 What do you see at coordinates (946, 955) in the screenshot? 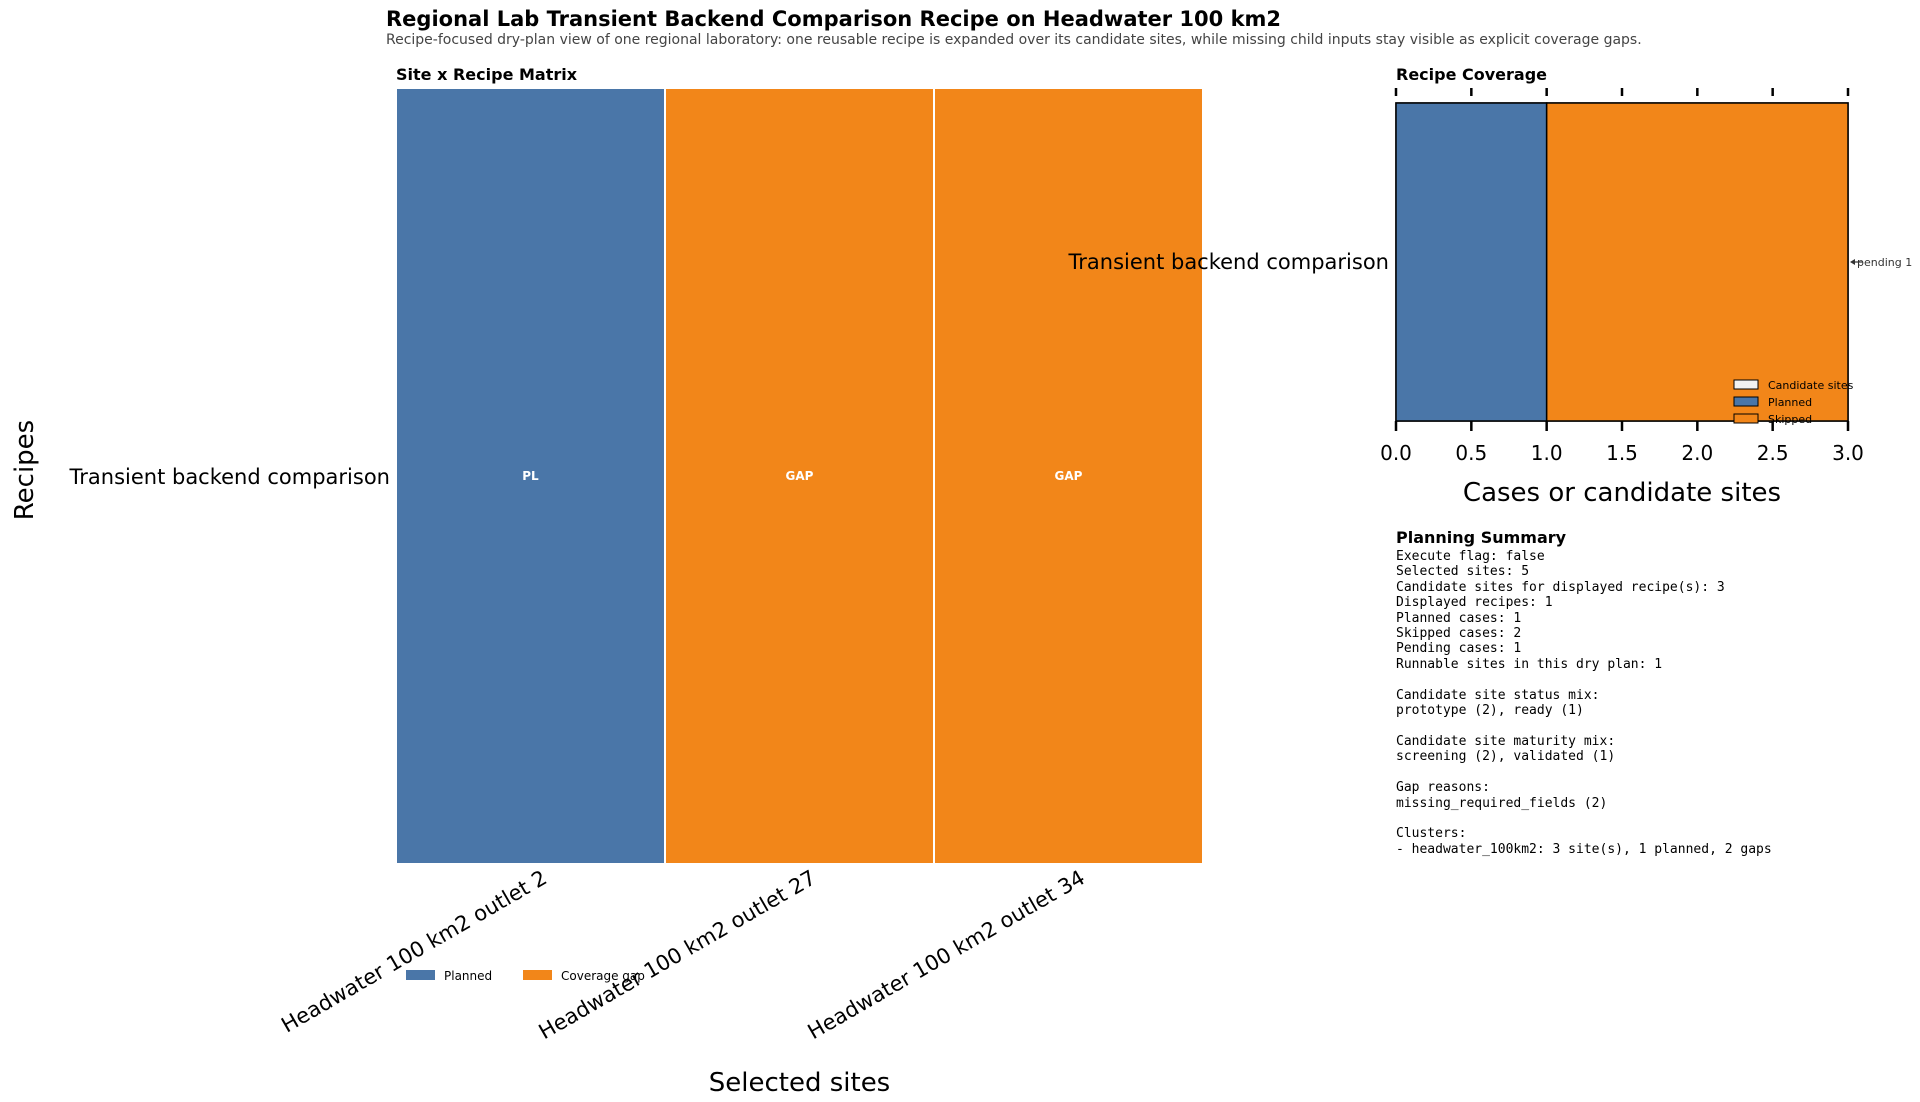
I see `matrix-site-label: Headwater 100 km2 outlet 34` at bounding box center [946, 955].